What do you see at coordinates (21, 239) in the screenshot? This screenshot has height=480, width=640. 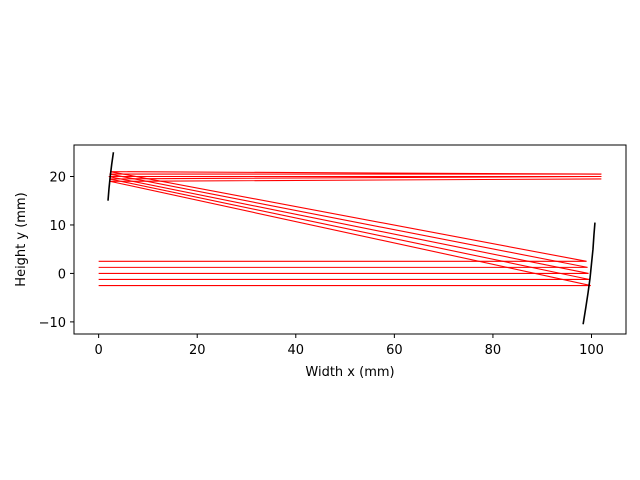 I see `y-axis-label: Height y (mm)` at bounding box center [21, 239].